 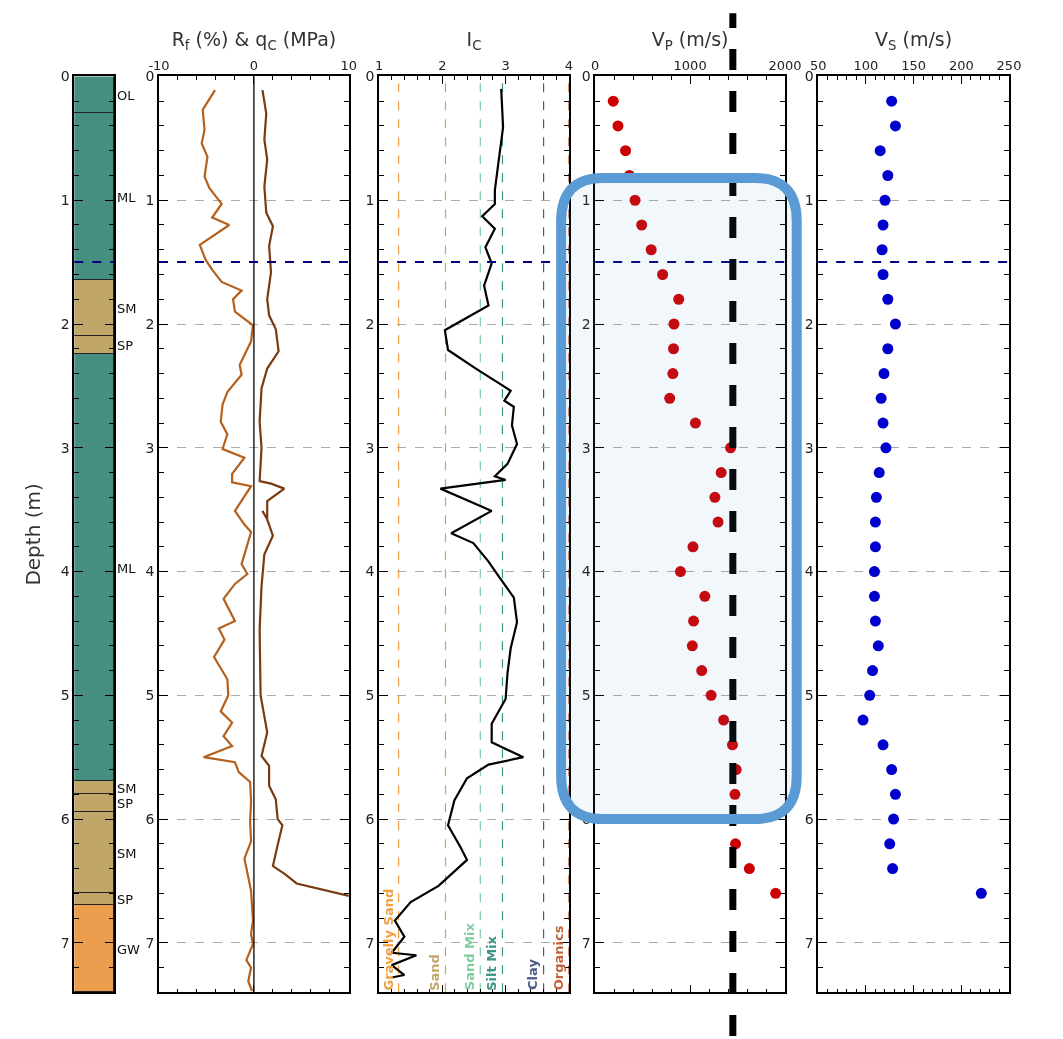 I want to click on x-tick-label: 200, so click(x=961, y=65).